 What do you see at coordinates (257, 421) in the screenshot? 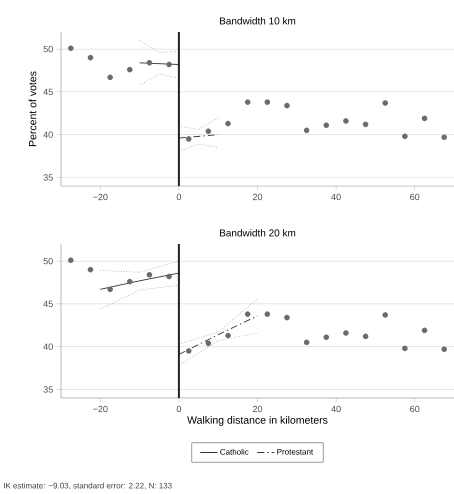
I see `x-axis-title: Walking distance in kilometers` at bounding box center [257, 421].